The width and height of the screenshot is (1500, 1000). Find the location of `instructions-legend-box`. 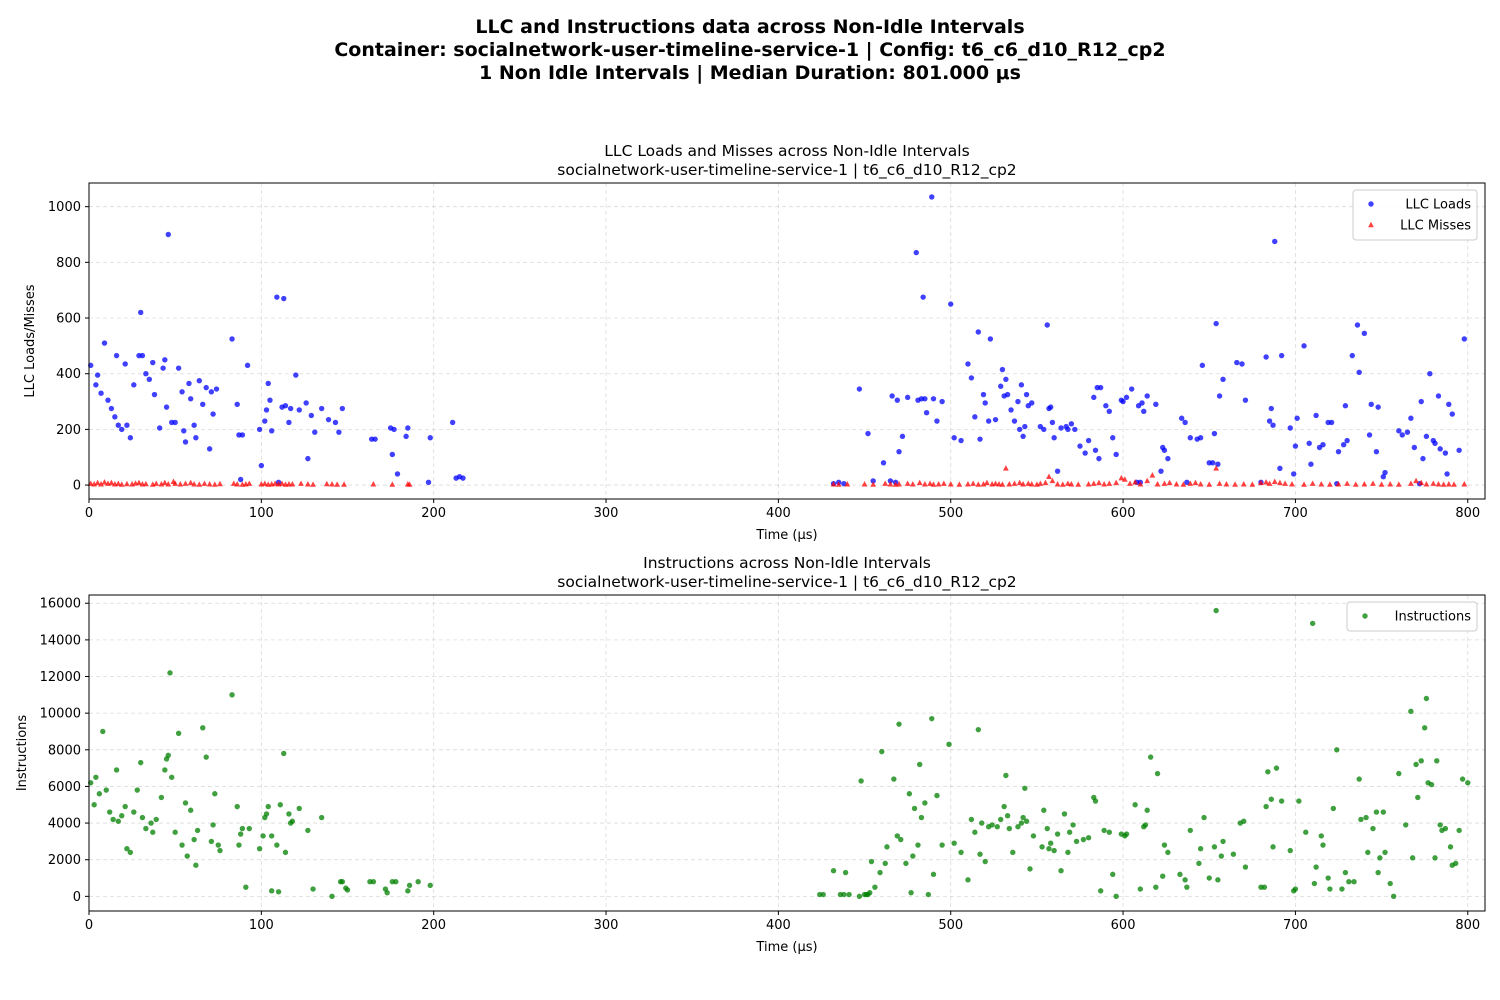

instructions-legend-box is located at coordinates (1412, 616).